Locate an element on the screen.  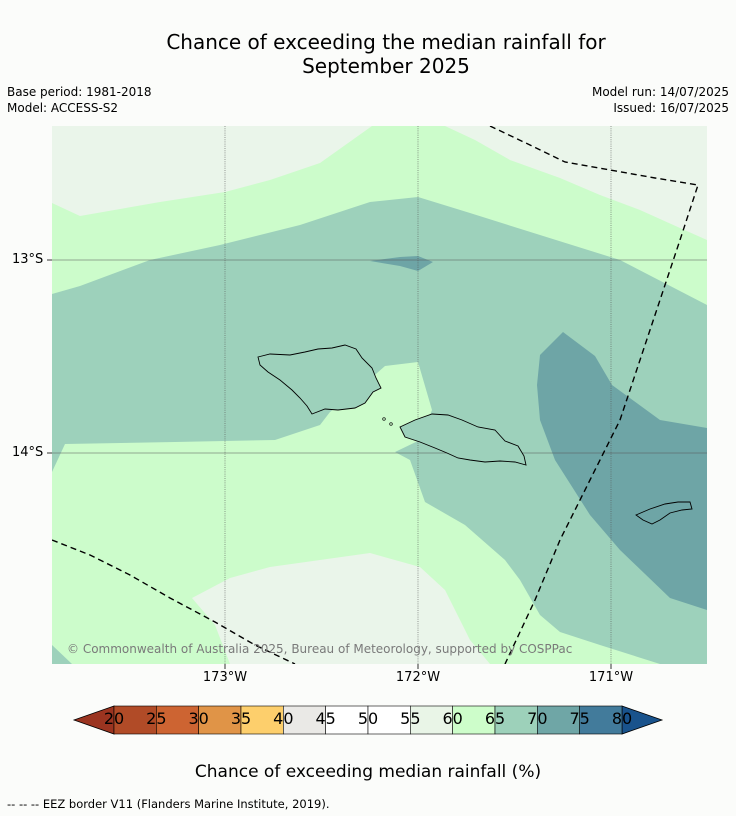
contour-55-60-northeast is located at coordinates (576, 183).